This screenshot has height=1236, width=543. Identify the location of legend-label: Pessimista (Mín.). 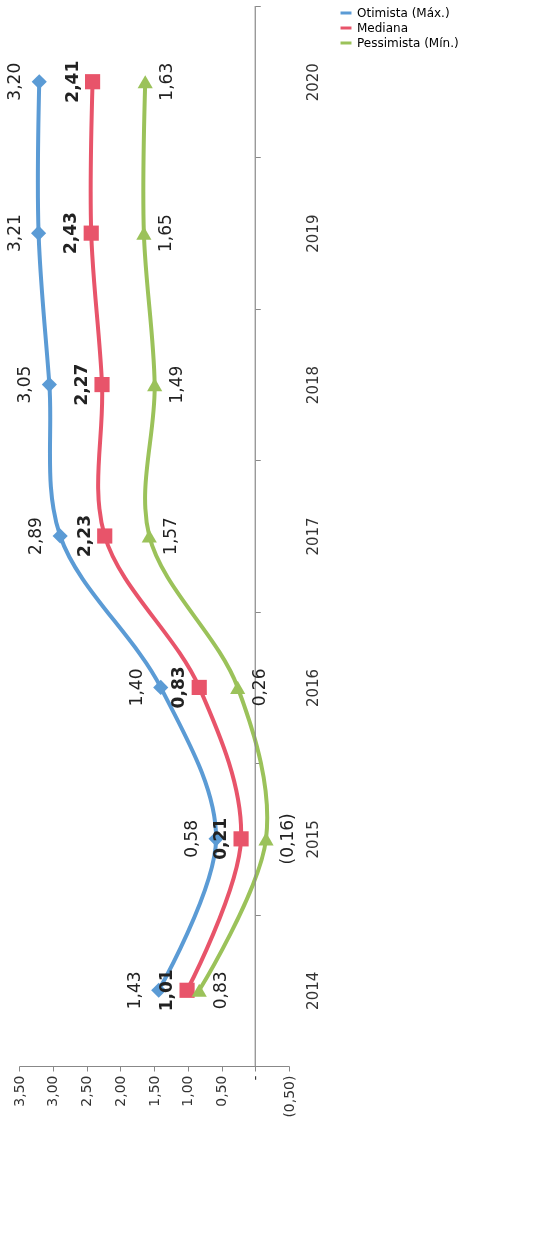
(408, 43).